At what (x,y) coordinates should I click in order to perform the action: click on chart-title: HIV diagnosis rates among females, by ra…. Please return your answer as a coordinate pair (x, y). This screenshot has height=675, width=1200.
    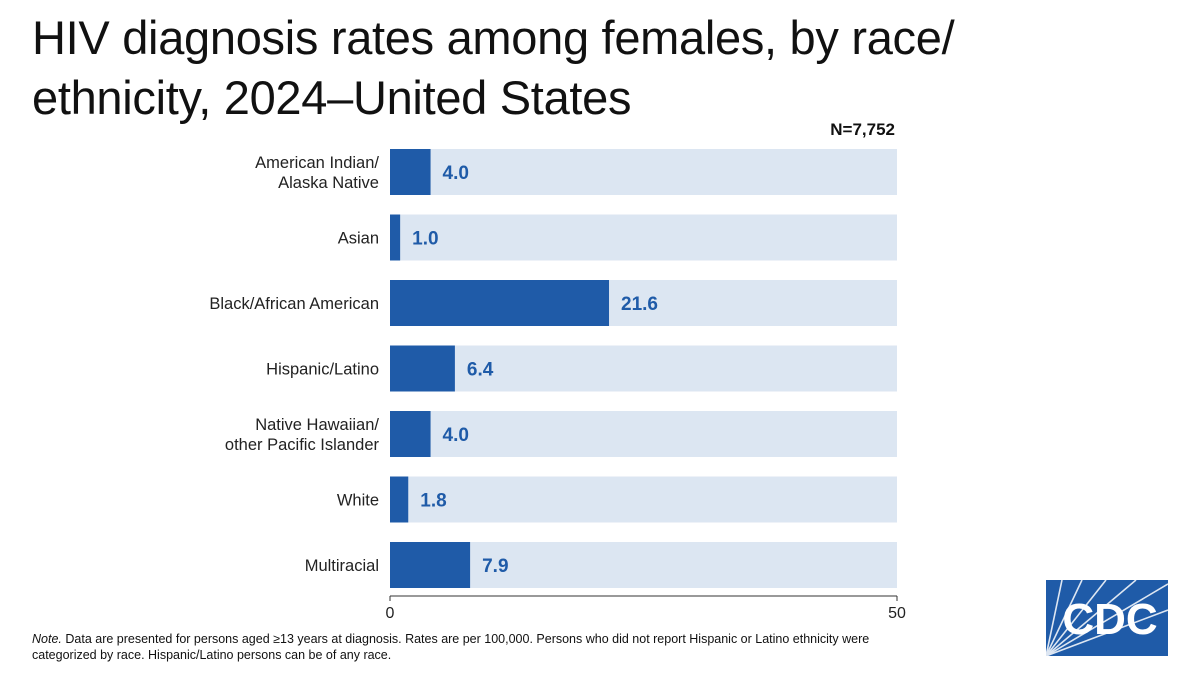
    Looking at the image, I should click on (493, 67).